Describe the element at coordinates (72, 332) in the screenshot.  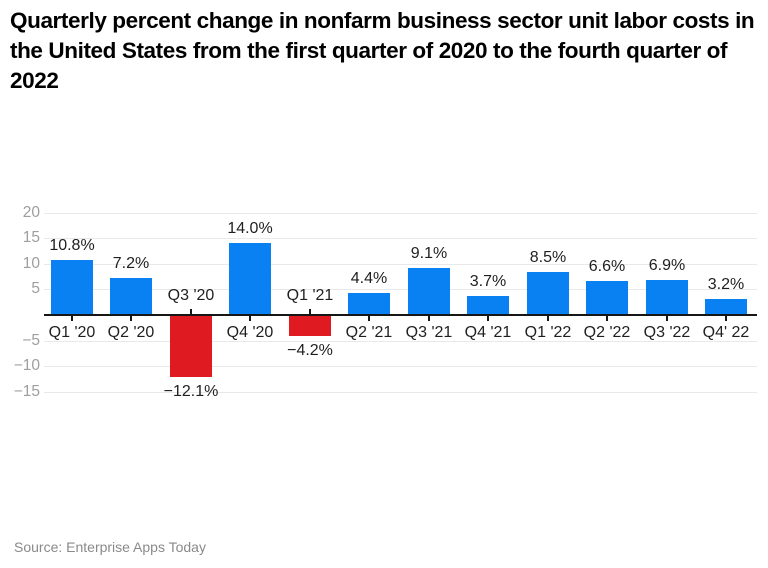
I see `bar-category-label: Q1 '20` at that location.